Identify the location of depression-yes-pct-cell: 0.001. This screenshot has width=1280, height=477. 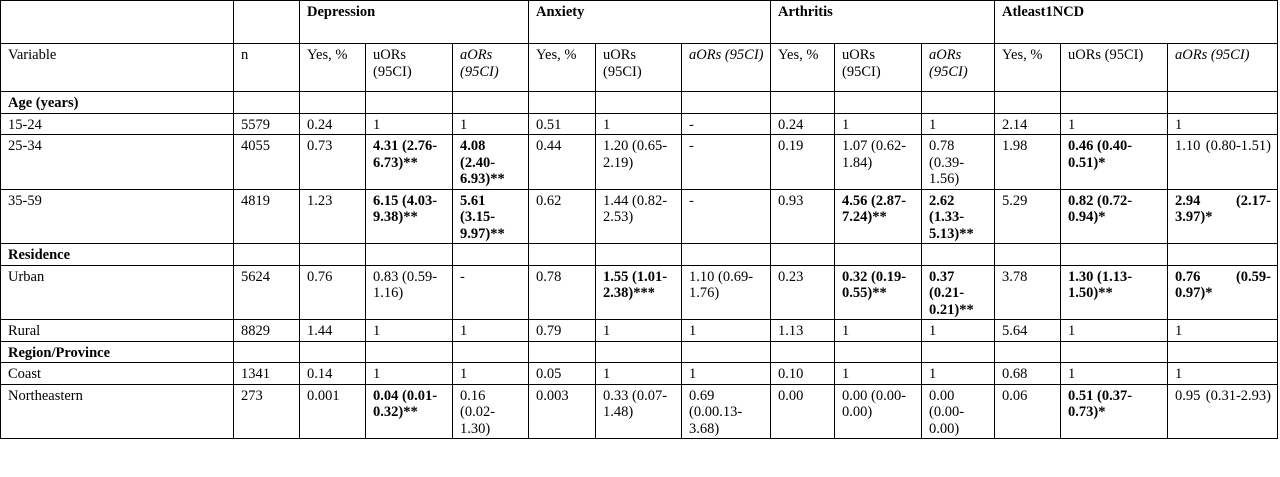
(332, 411).